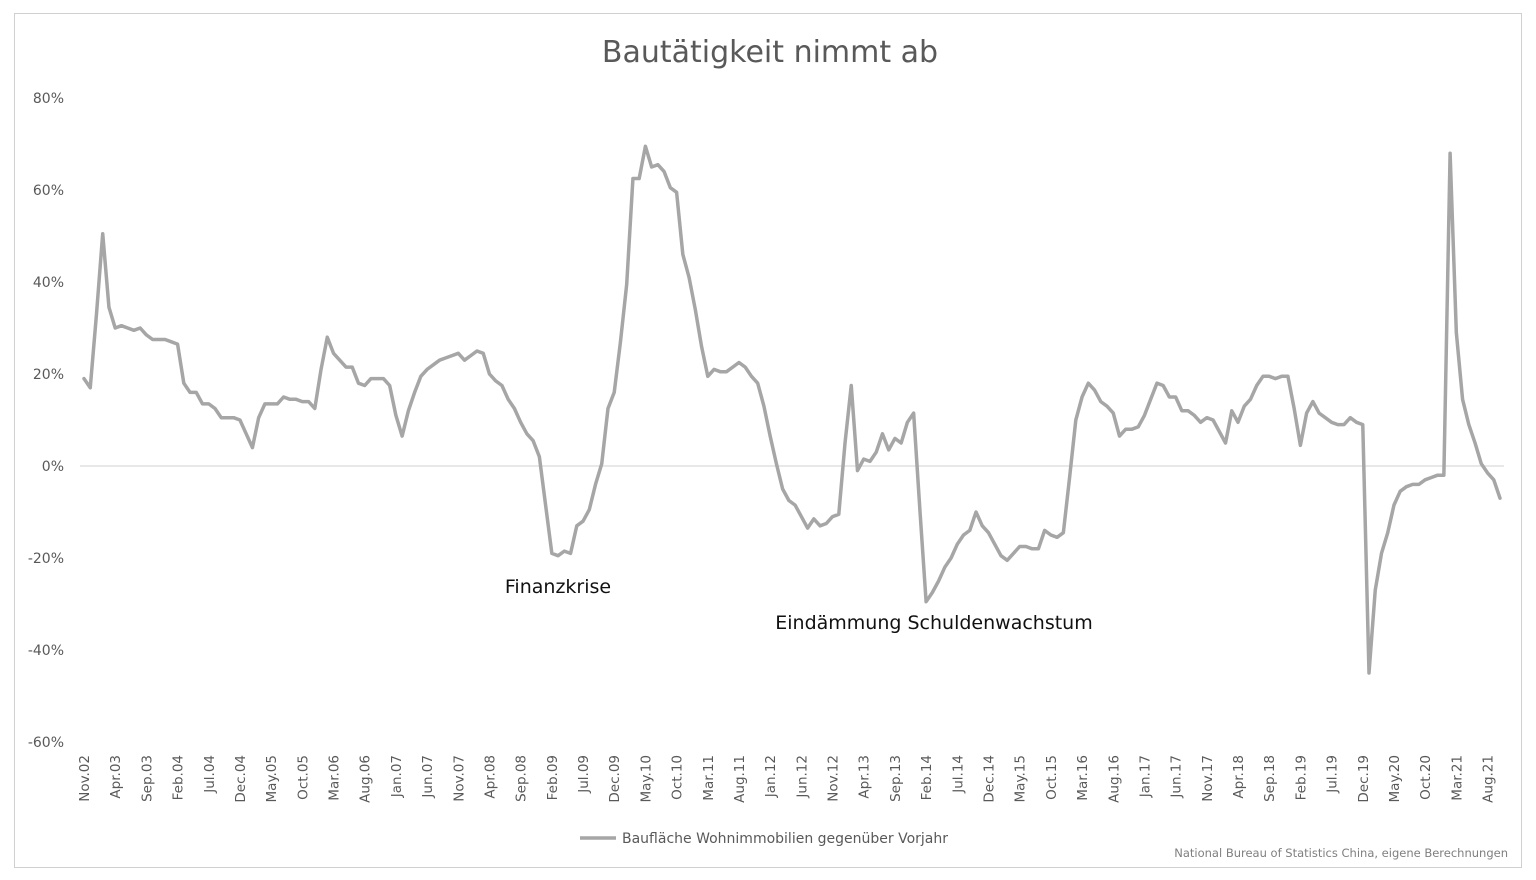  Describe the element at coordinates (48, 99) in the screenshot. I see `y-tick-label: 80%` at that location.